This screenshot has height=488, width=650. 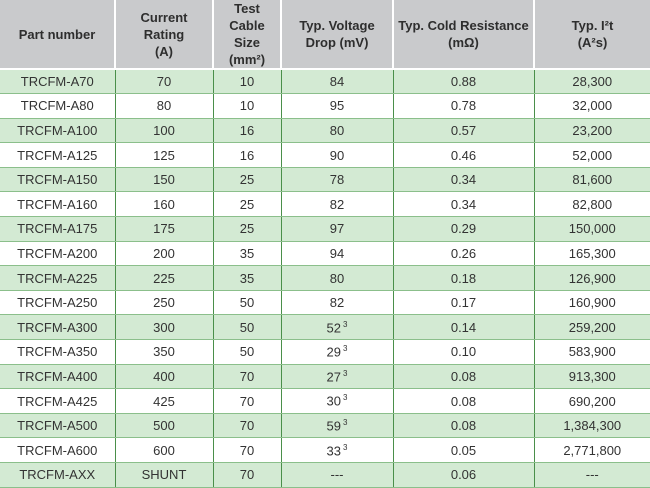 What do you see at coordinates (247, 51) in the screenshot?
I see `header-unit: Size (mm²)` at bounding box center [247, 51].